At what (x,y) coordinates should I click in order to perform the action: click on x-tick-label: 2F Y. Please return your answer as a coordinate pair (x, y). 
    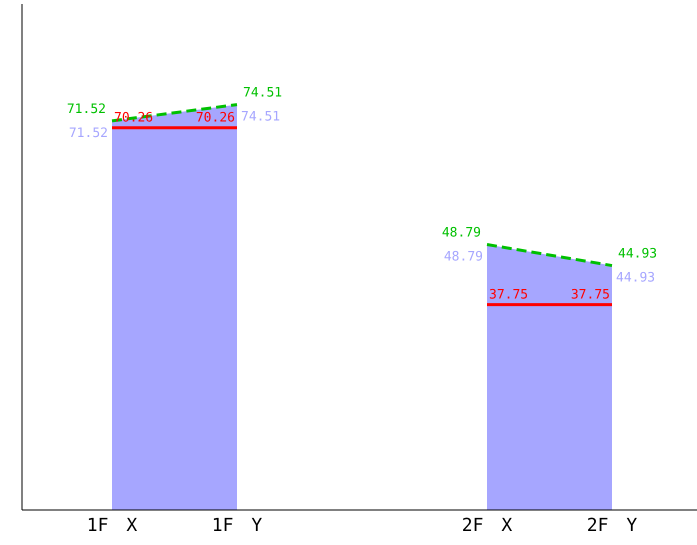
    Looking at the image, I should click on (612, 525).